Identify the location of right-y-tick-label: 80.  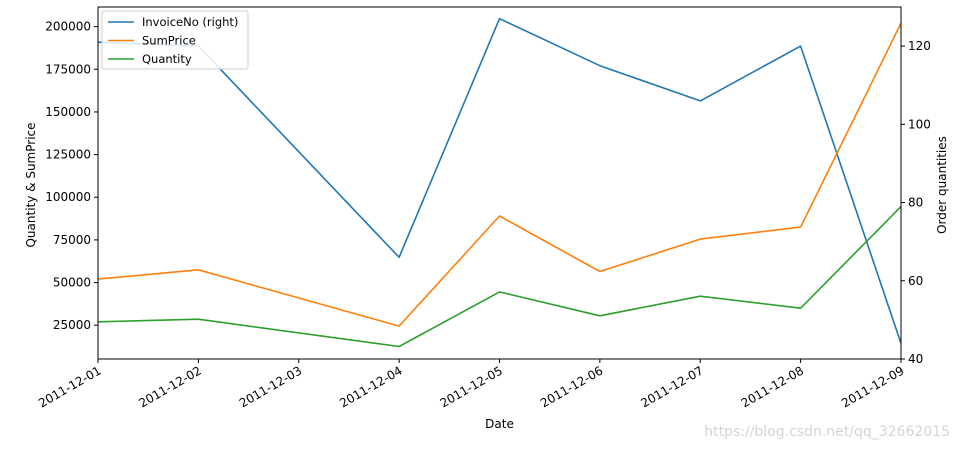
(915, 203).